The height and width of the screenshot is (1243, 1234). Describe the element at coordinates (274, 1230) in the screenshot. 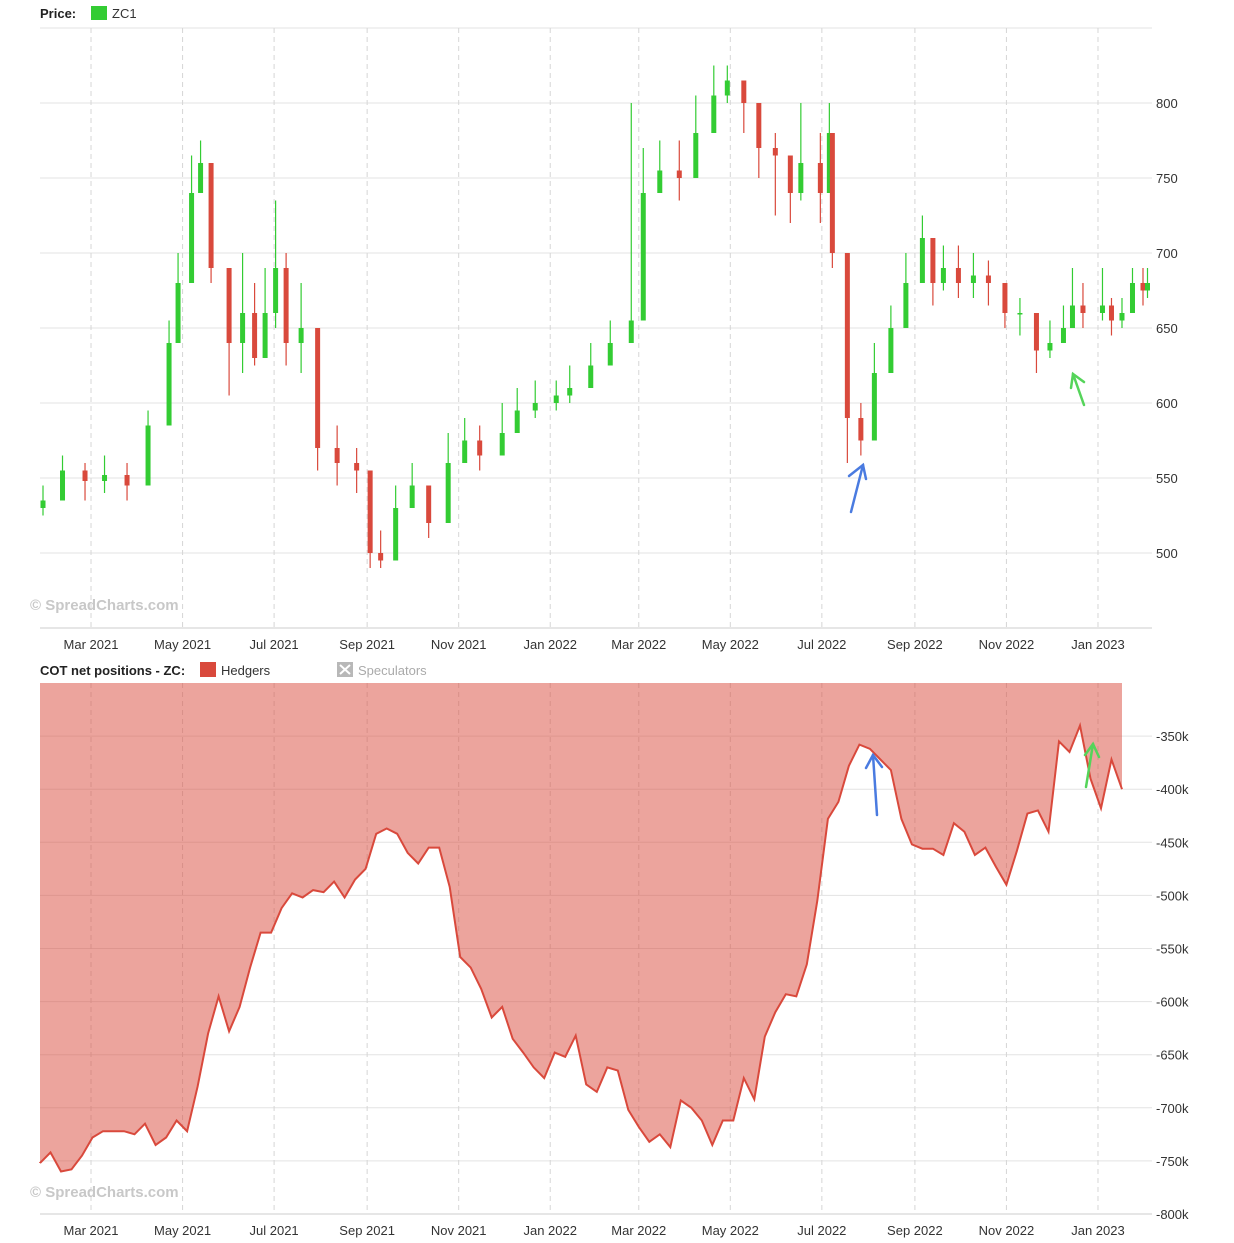

I see `cot-x-tick-label: Jul 2021` at that location.